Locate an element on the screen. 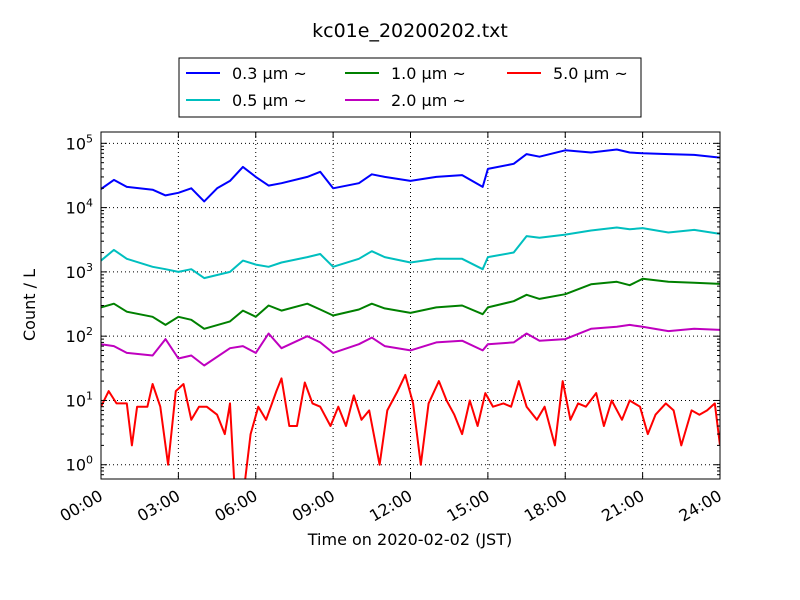  y-tick-label: 10⁴ is located at coordinates (79, 207).